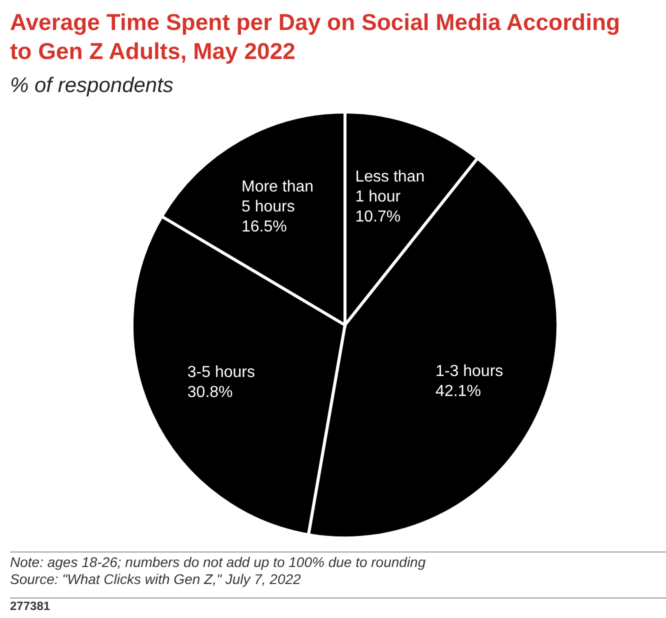 The width and height of the screenshot is (666, 618). What do you see at coordinates (218, 562) in the screenshot?
I see `text: Note: ages 18-26; numbers do not add up to 100% due to rounding` at bounding box center [218, 562].